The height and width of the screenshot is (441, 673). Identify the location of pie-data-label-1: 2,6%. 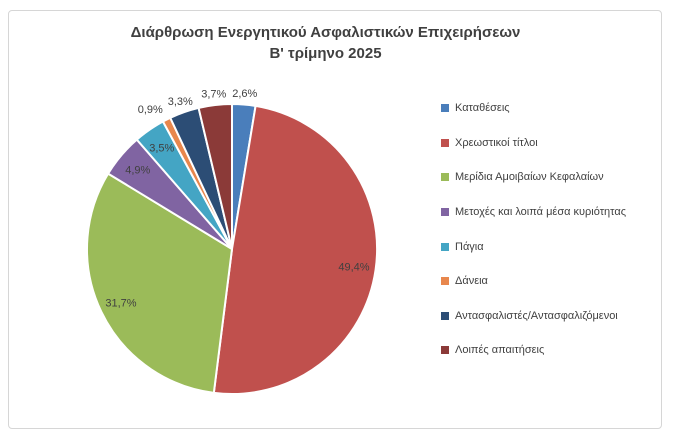
(244, 94).